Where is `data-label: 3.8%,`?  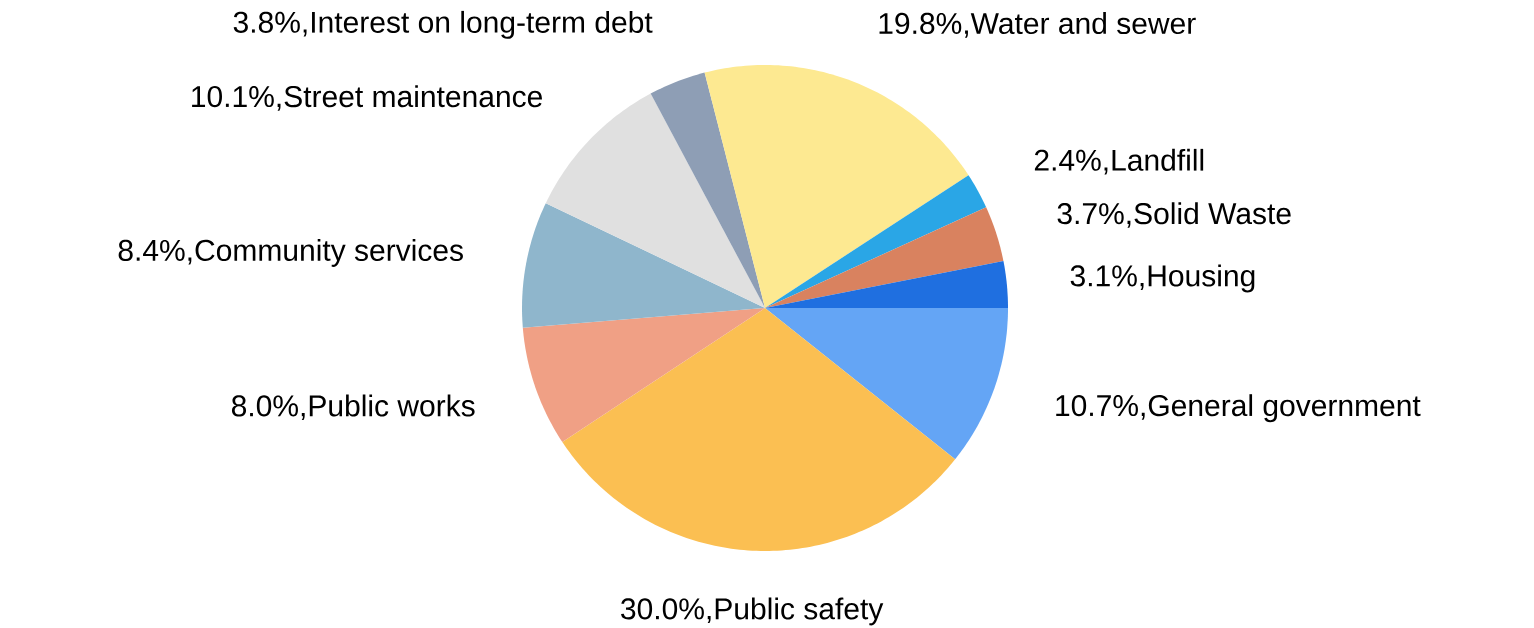
data-label: 3.8%, is located at coordinates (270, 24).